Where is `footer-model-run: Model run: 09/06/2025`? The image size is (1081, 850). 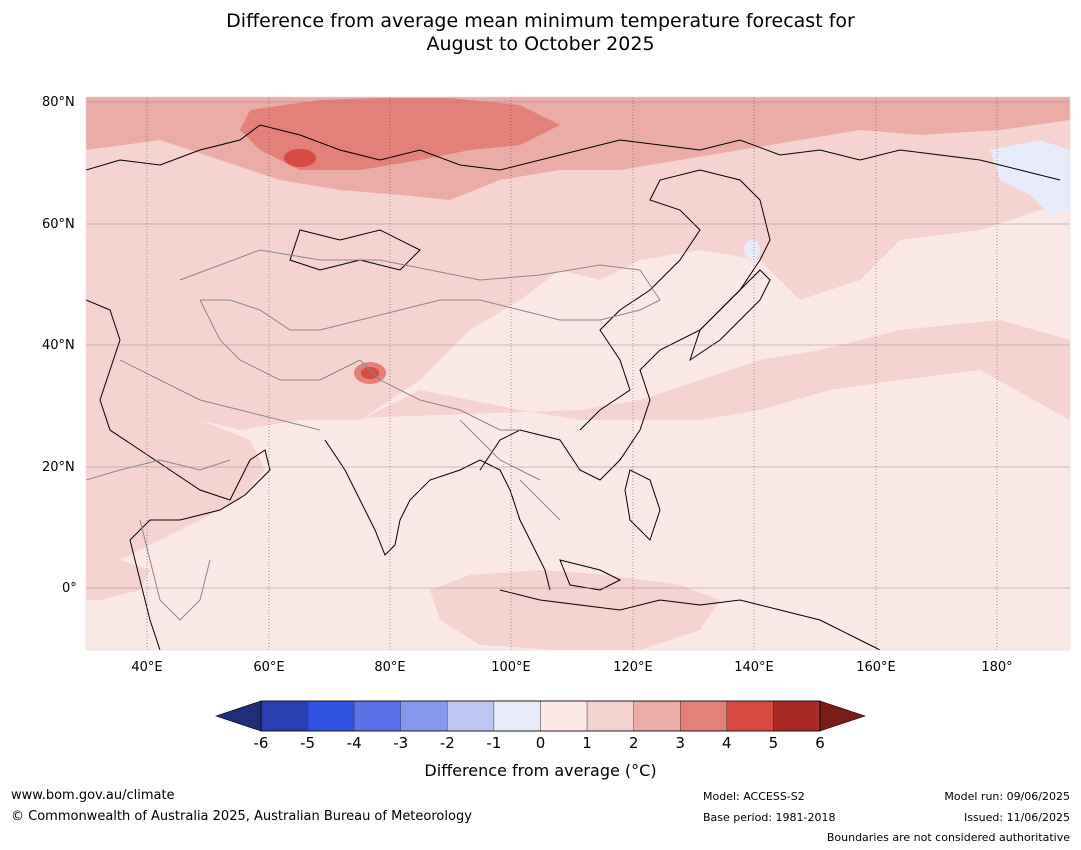 footer-model-run: Model run: 09/06/2025 is located at coordinates (1007, 796).